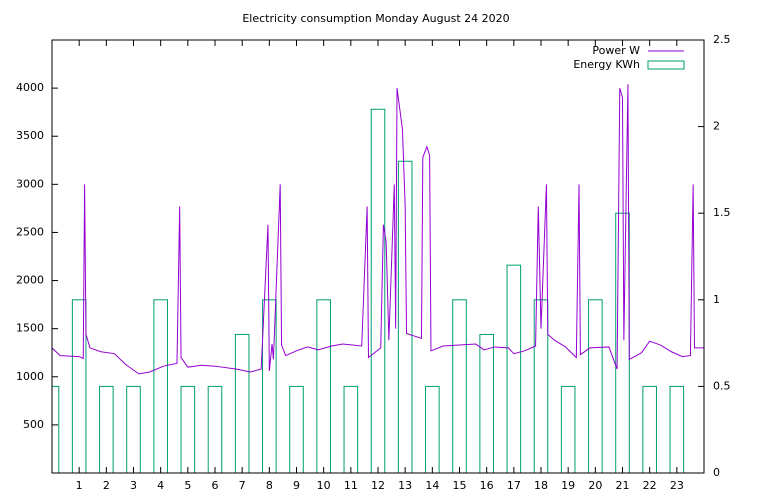 The height and width of the screenshot is (500, 768). Describe the element at coordinates (595, 485) in the screenshot. I see `x-tick-label: 20` at that location.